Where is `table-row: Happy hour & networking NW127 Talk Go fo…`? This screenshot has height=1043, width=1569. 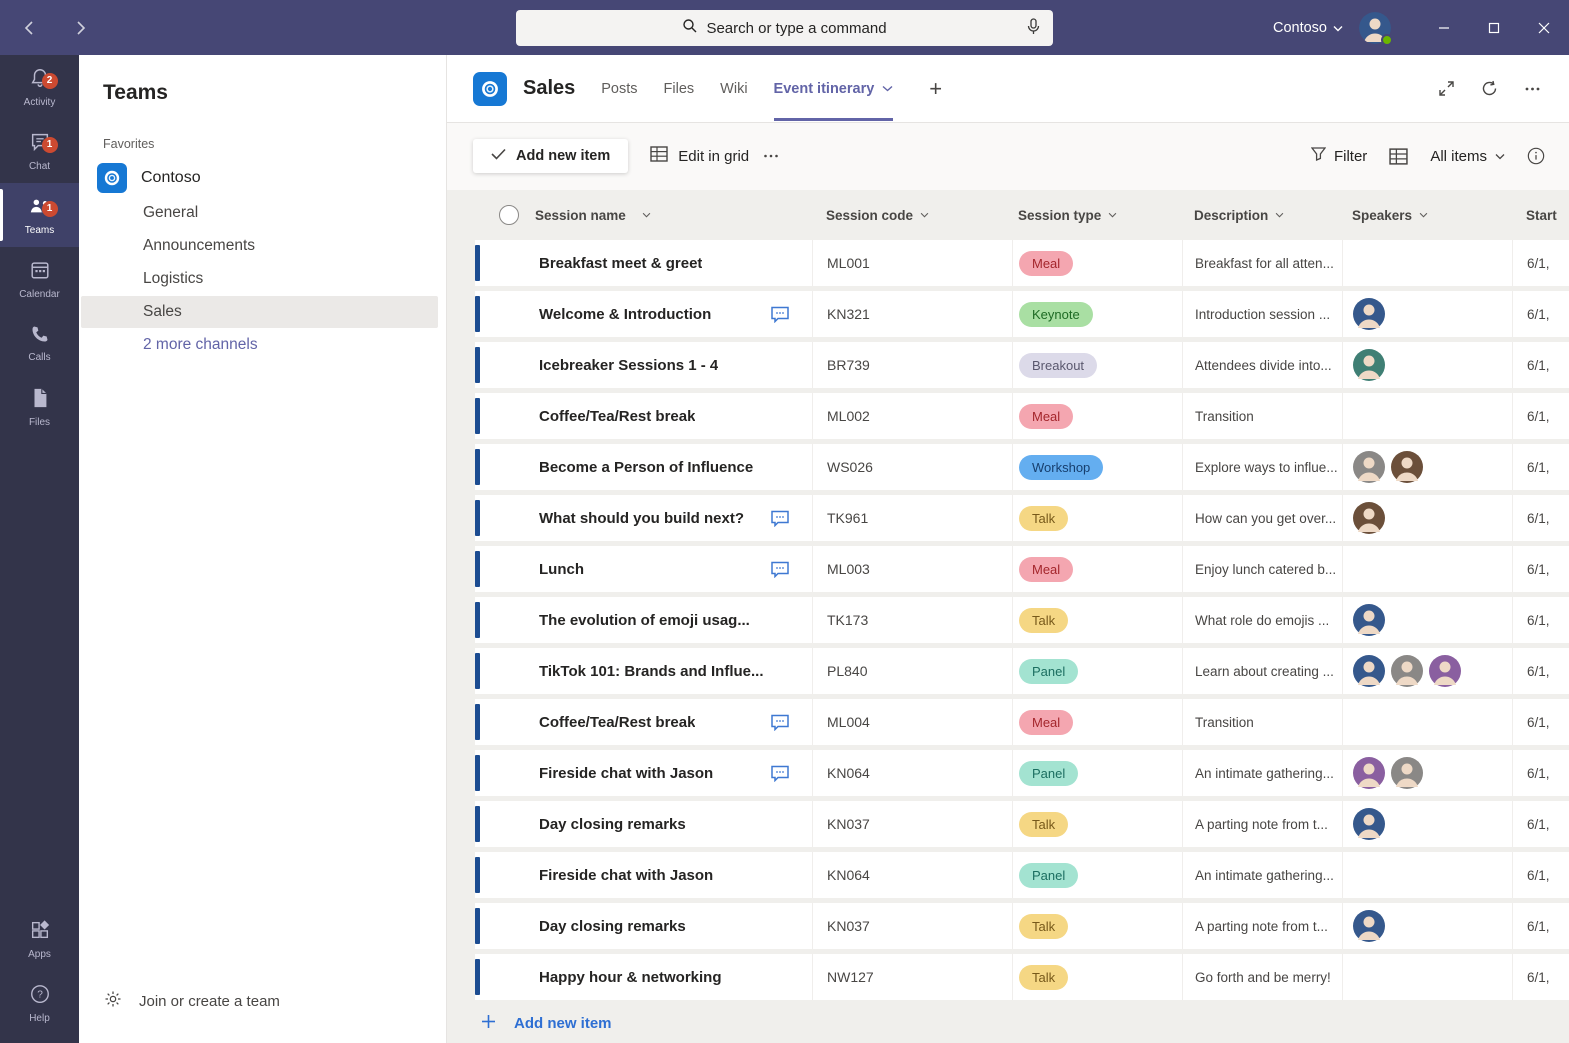 table-row: Happy hour & networking NW127 Talk Go fo… is located at coordinates (1022, 977).